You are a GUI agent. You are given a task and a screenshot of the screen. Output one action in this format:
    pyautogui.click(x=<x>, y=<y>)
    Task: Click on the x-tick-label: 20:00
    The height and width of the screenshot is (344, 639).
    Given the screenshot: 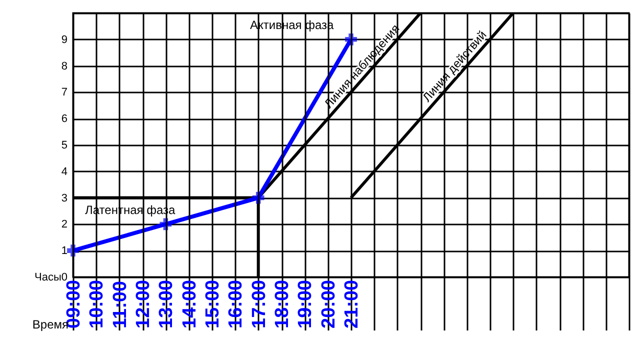 What is the action you would take?
    pyautogui.click(x=329, y=304)
    